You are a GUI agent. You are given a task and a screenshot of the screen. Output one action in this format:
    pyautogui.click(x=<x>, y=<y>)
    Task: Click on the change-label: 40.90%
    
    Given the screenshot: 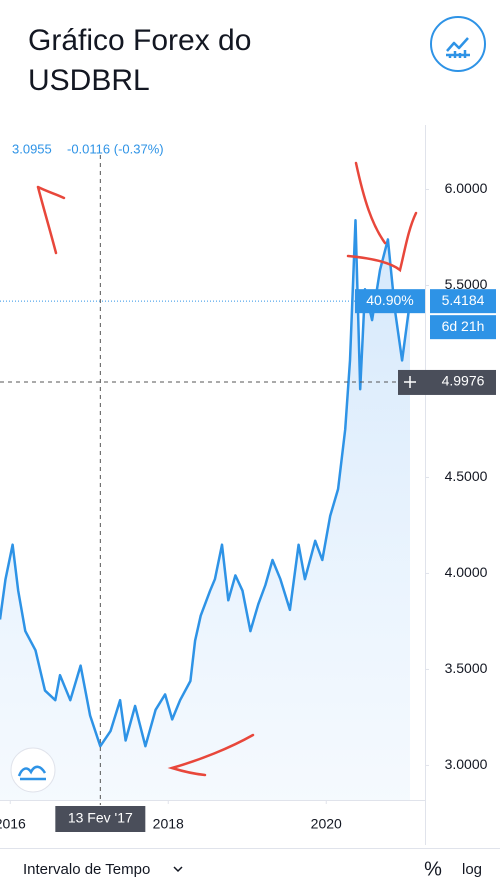 What is the action you would take?
    pyautogui.click(x=389, y=300)
    